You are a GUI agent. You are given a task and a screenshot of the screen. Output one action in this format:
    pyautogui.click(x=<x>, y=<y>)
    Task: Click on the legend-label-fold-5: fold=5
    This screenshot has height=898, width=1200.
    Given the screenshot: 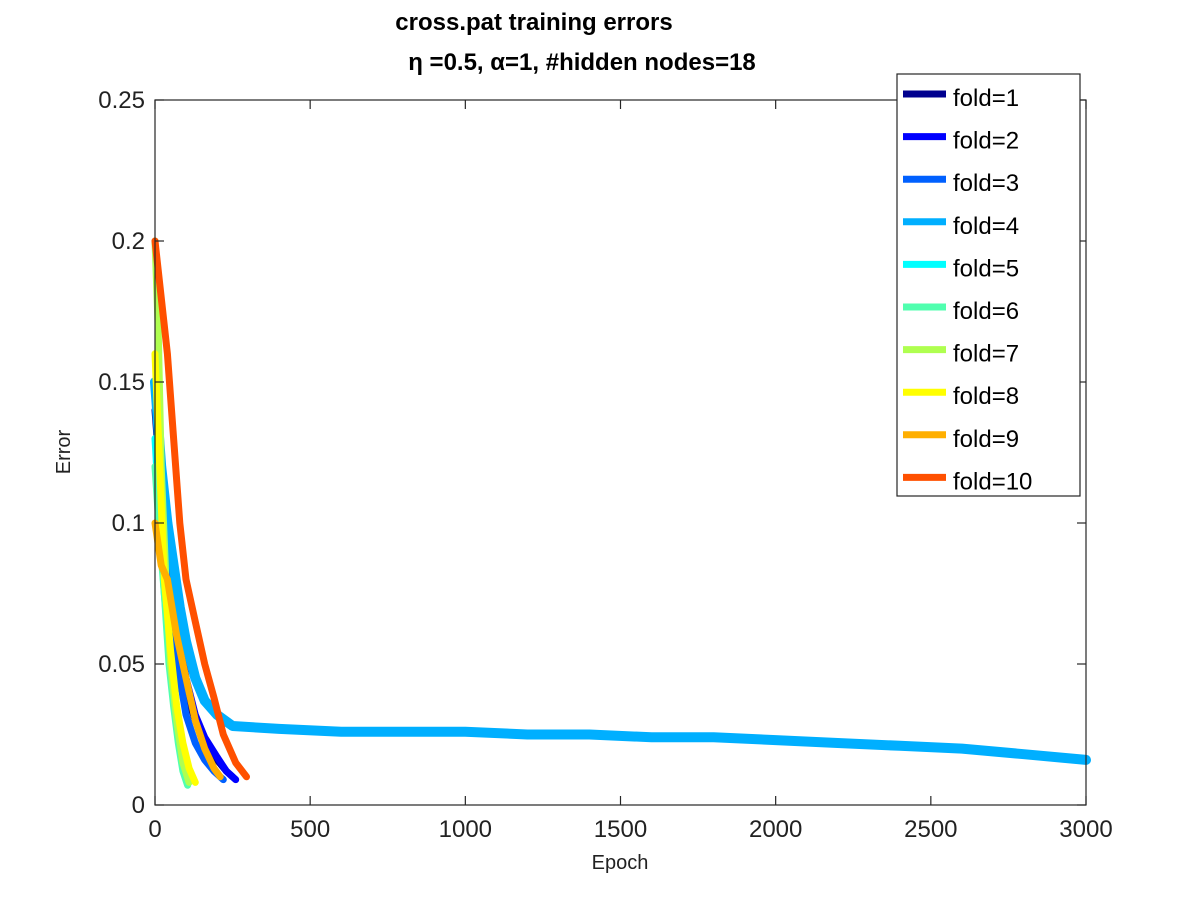 What is the action you would take?
    pyautogui.click(x=986, y=268)
    